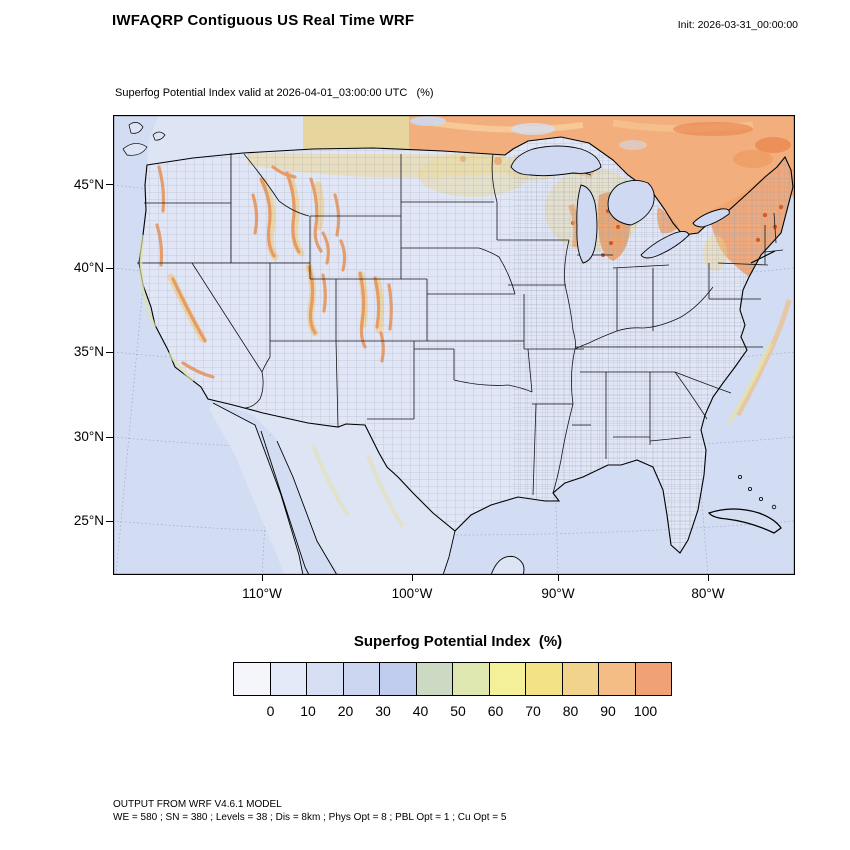  I want to click on lon-label-80w: 80°W, so click(708, 593).